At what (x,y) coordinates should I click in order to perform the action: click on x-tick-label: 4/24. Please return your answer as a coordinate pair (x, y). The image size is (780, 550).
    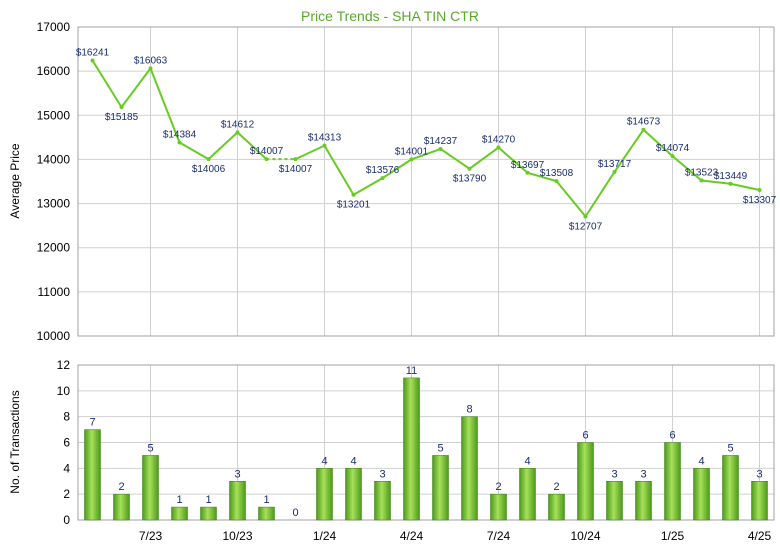
    Looking at the image, I should click on (412, 536).